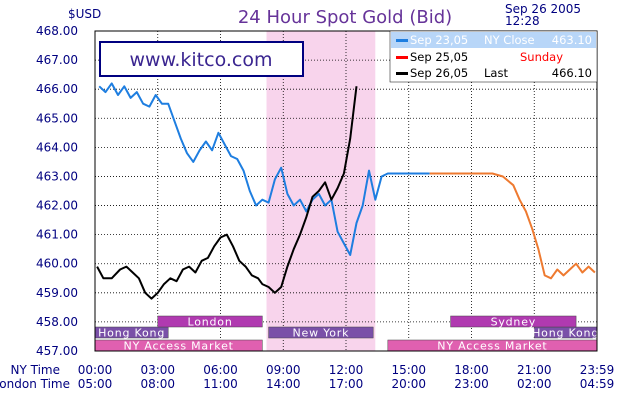 The height and width of the screenshot is (400, 630). Describe the element at coordinates (57, 118) in the screenshot. I see `y-tick-label: 465.00` at that location.